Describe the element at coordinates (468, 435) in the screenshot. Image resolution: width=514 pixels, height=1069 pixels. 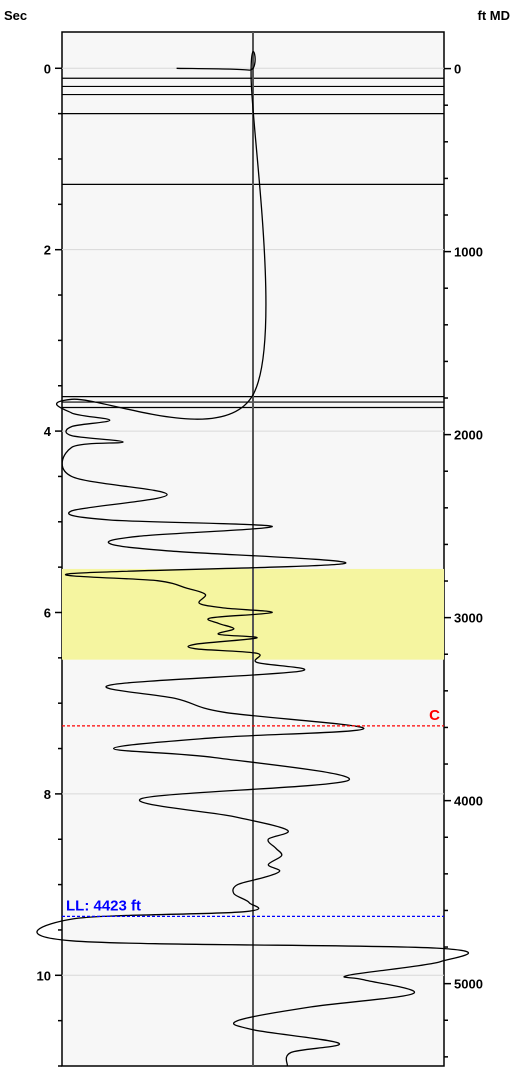
I see `right-tick-label: 2000` at that location.